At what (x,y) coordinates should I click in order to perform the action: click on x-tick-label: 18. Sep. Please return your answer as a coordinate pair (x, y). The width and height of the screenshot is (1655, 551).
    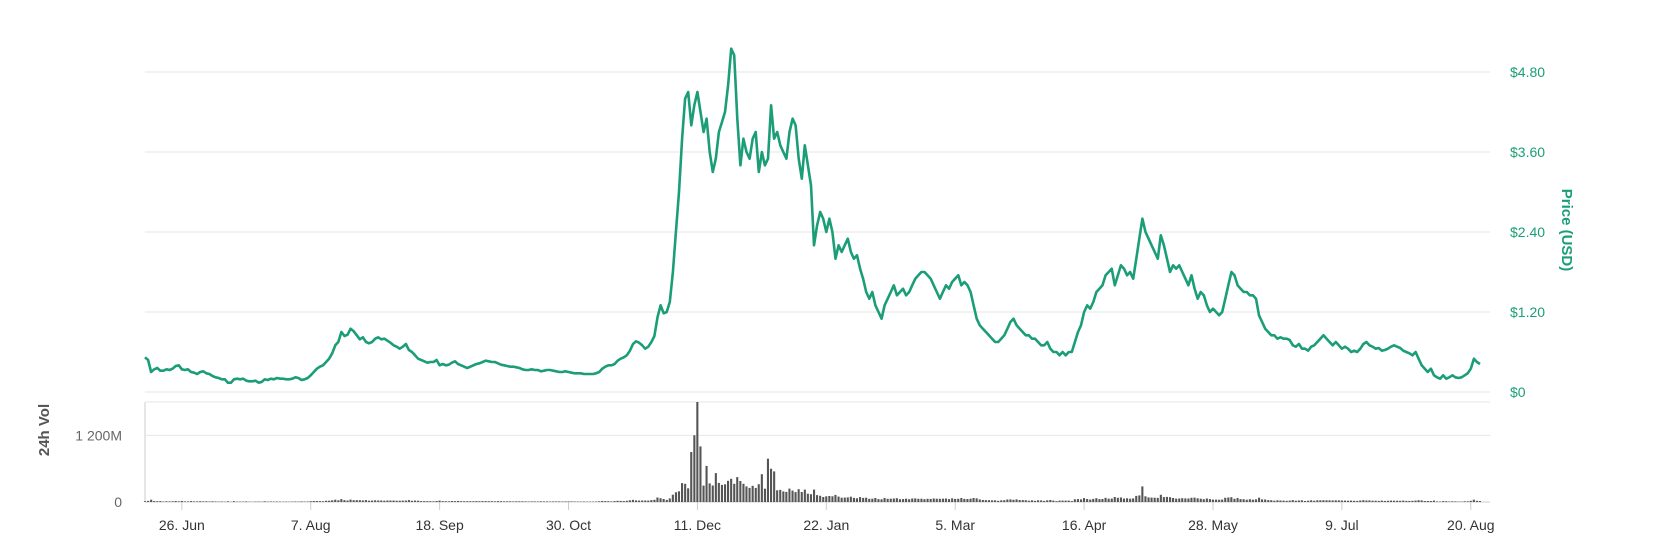
    Looking at the image, I should click on (439, 525).